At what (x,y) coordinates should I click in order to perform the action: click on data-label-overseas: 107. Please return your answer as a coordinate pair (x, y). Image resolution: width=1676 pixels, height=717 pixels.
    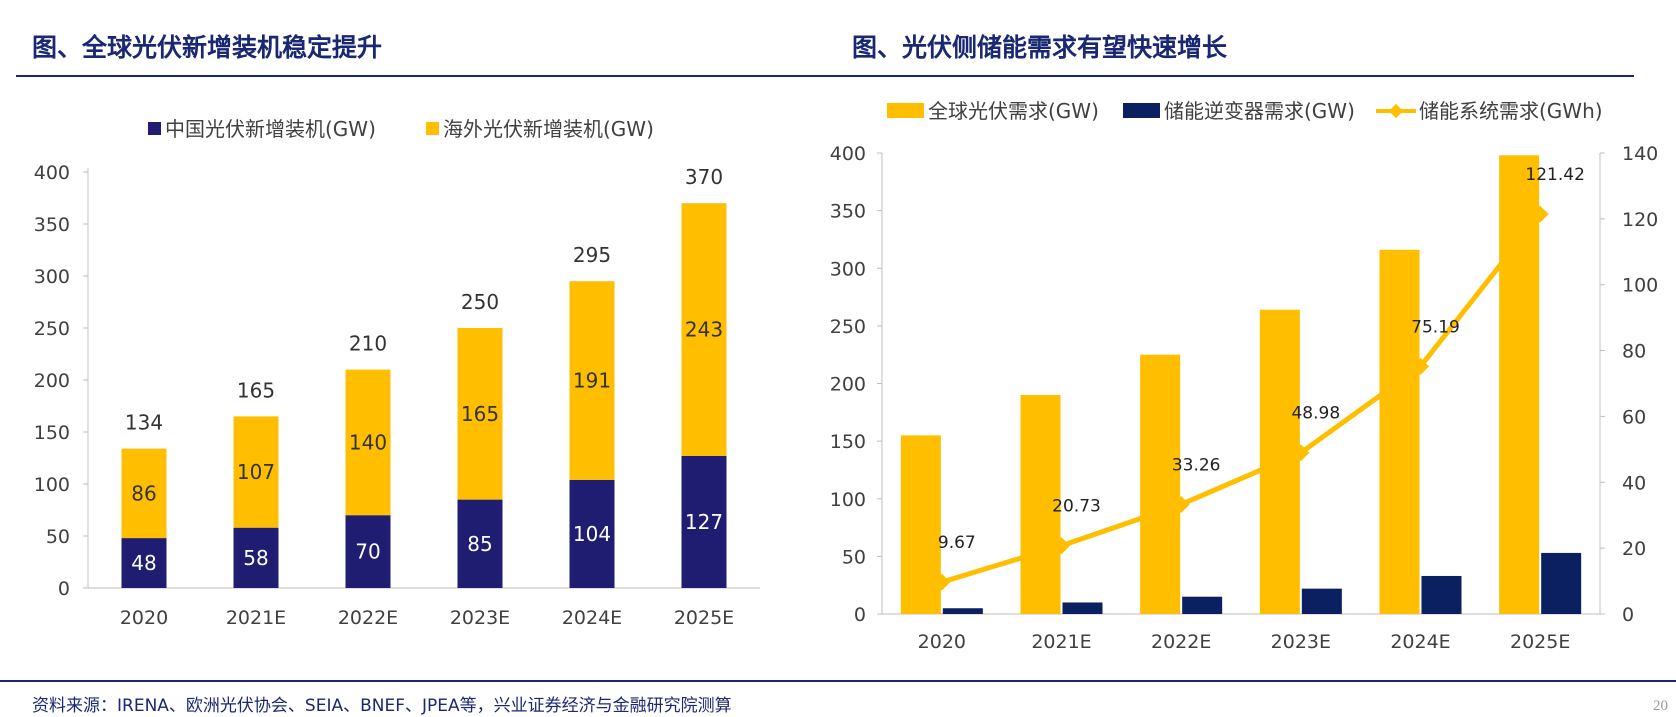
    Looking at the image, I should click on (256, 472).